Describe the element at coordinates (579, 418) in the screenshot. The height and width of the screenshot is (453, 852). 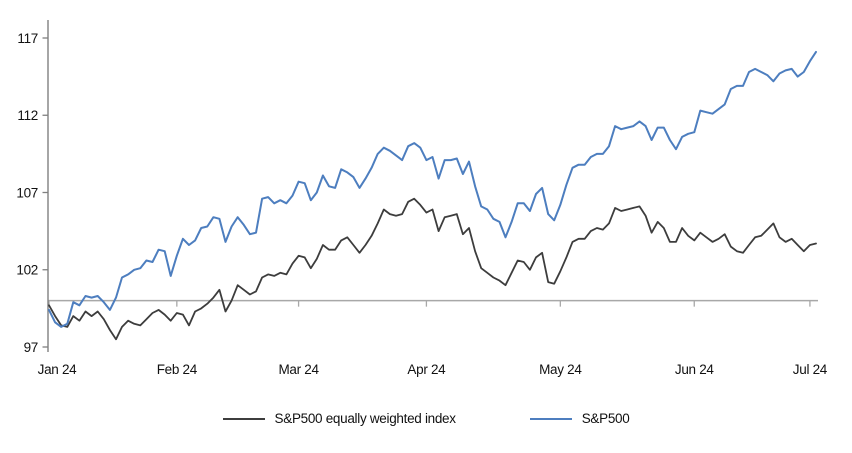
I see `legend-item-sp500: S&P500` at that location.